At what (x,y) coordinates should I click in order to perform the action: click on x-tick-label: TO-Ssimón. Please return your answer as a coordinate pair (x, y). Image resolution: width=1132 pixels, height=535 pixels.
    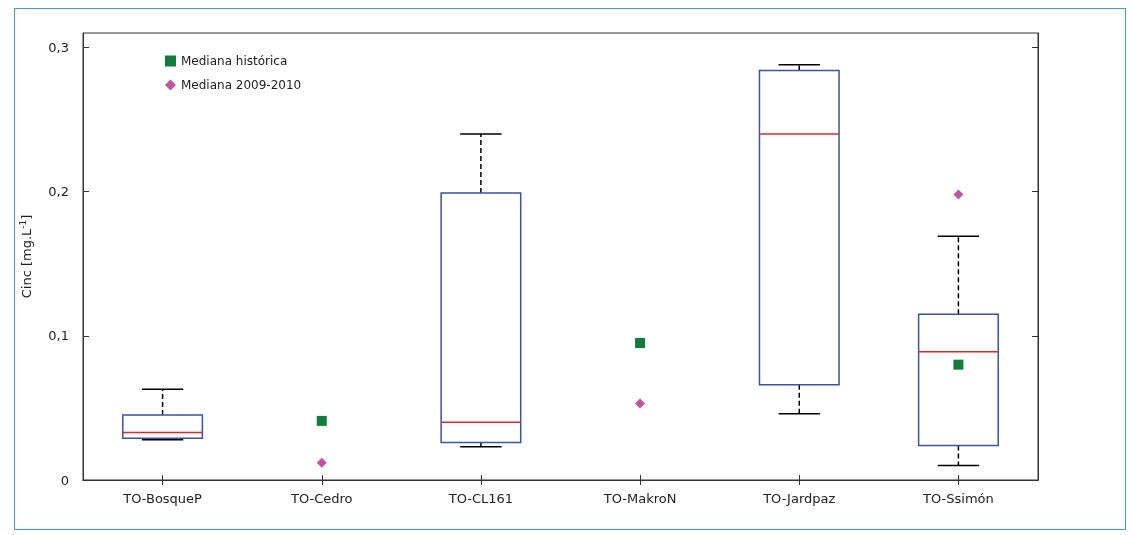
    Looking at the image, I should click on (958, 498).